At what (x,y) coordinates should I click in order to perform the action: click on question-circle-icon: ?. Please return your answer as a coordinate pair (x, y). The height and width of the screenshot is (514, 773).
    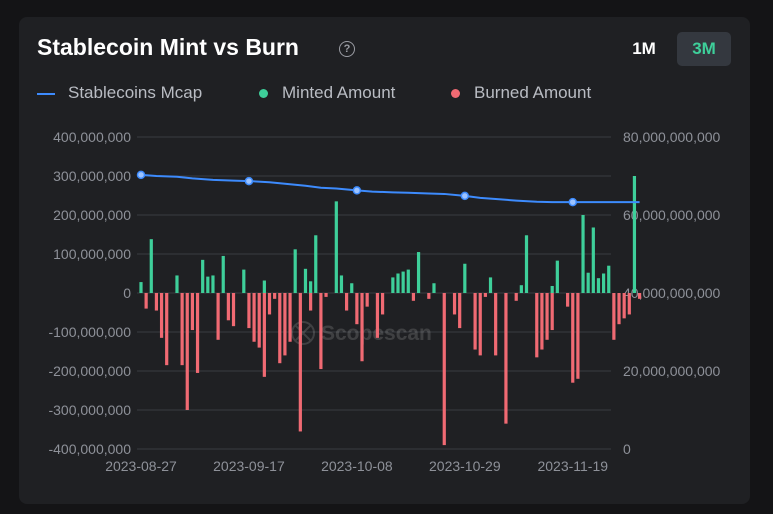
    Looking at the image, I should click on (347, 49).